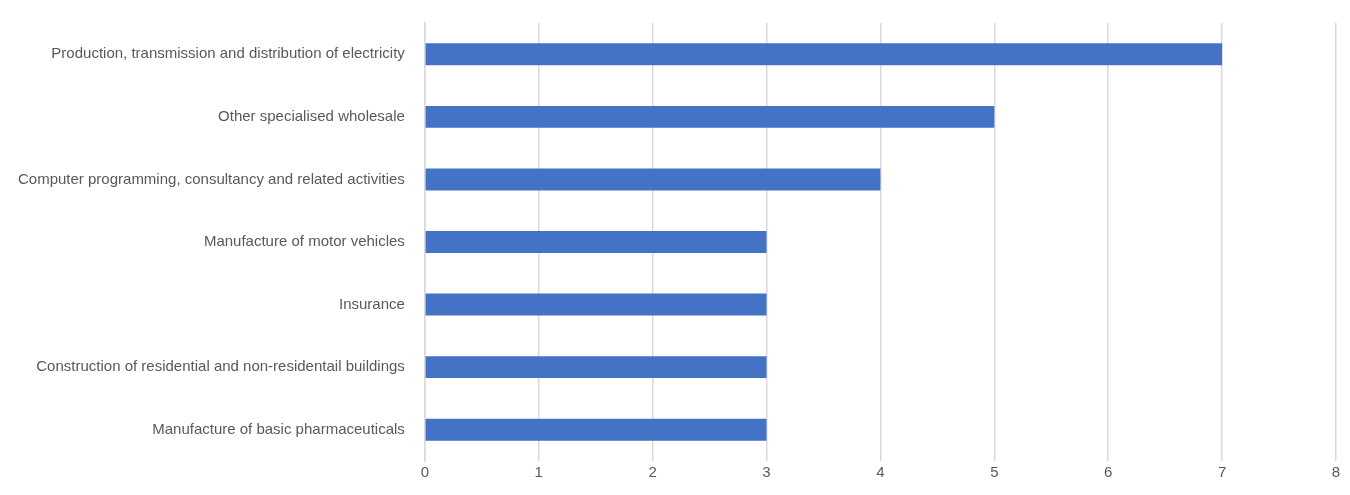  Describe the element at coordinates (371, 303) in the screenshot. I see `y-tick-label: Insurance` at that location.